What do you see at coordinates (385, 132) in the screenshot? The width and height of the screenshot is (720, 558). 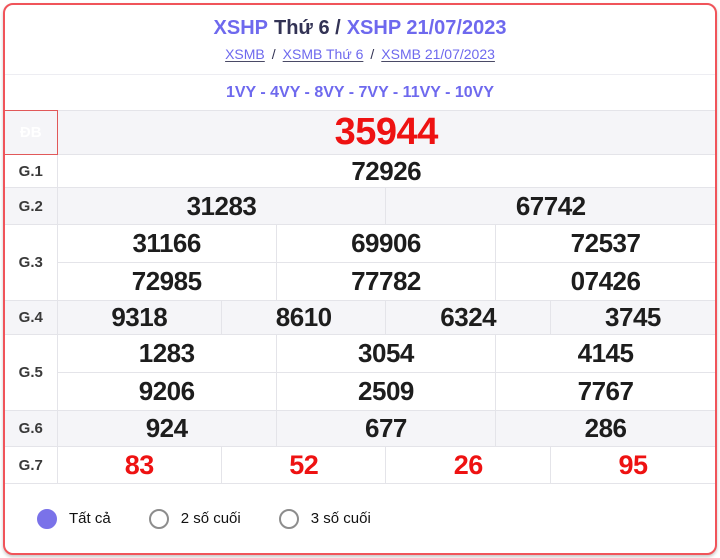 I see `prize-value-db: 35944` at bounding box center [385, 132].